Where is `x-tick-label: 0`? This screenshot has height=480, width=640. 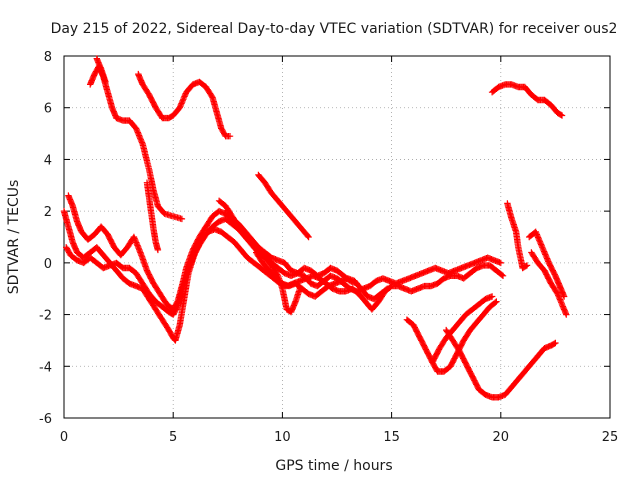
x-tick-label: 0 is located at coordinates (64, 437).